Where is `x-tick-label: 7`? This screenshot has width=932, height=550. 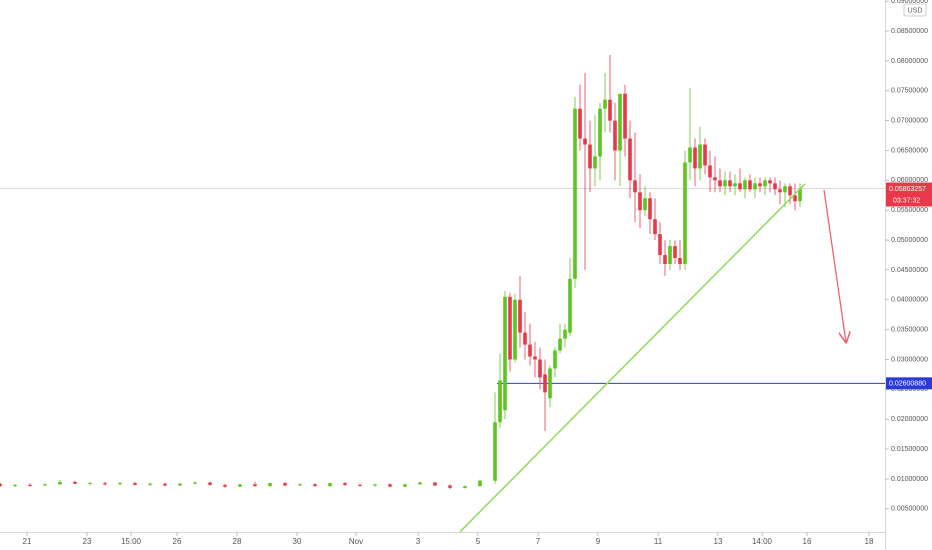 x-tick-label: 7 is located at coordinates (538, 541).